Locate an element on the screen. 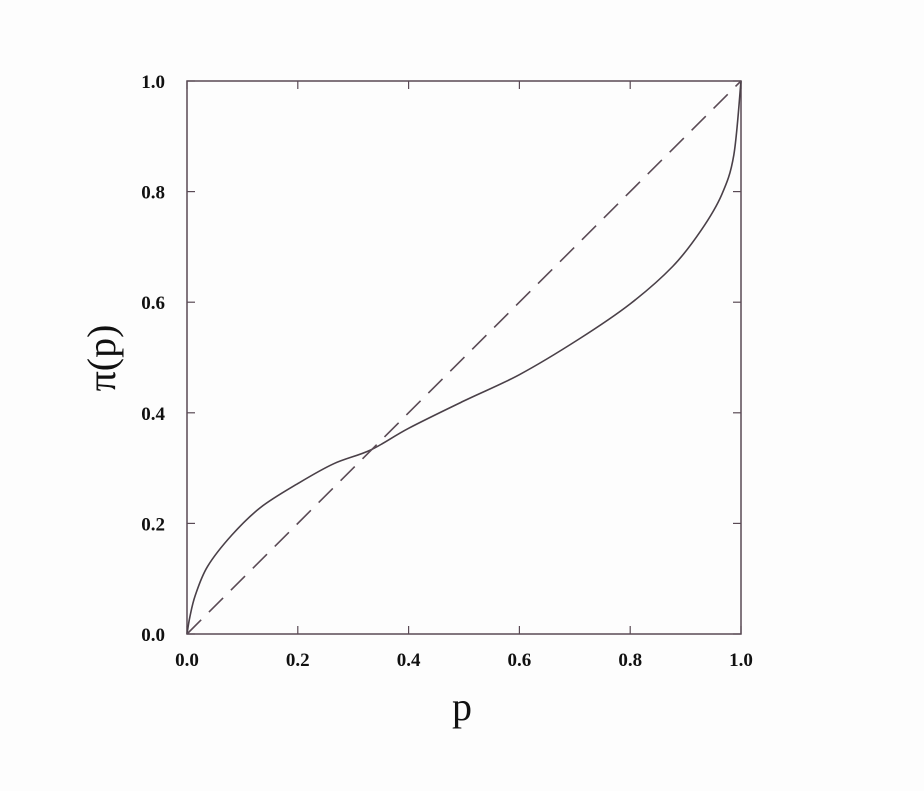  y-tick-label: 0.2 is located at coordinates (153, 524).